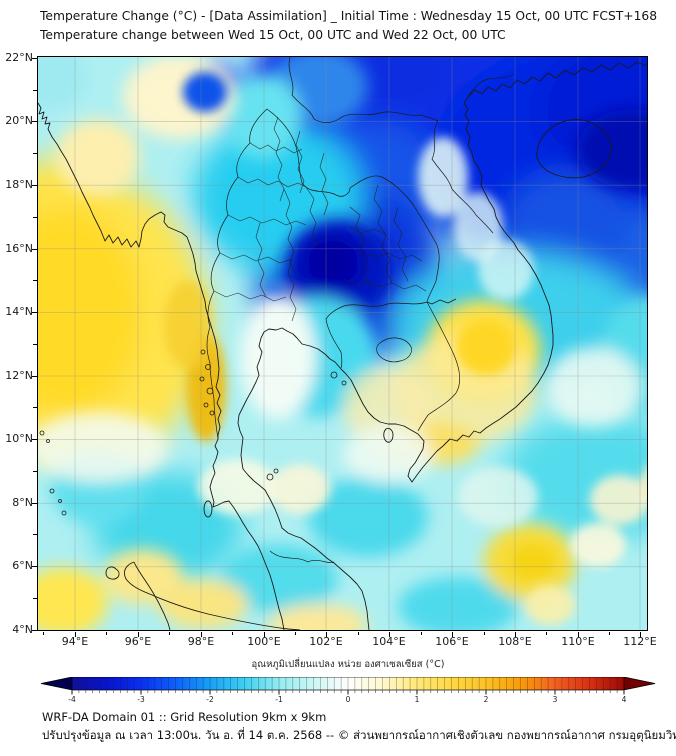 This screenshot has height=756, width=676. Describe the element at coordinates (22, 629) in the screenshot. I see `lat-label: 4°N` at that location.